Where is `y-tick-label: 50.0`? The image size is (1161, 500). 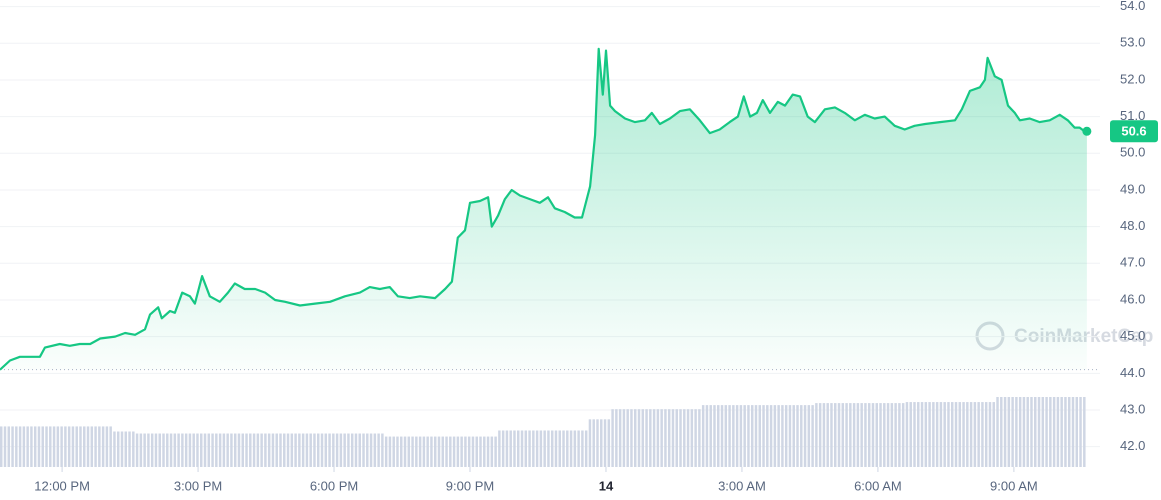 y-tick-label: 50.0 is located at coordinates (1132, 152).